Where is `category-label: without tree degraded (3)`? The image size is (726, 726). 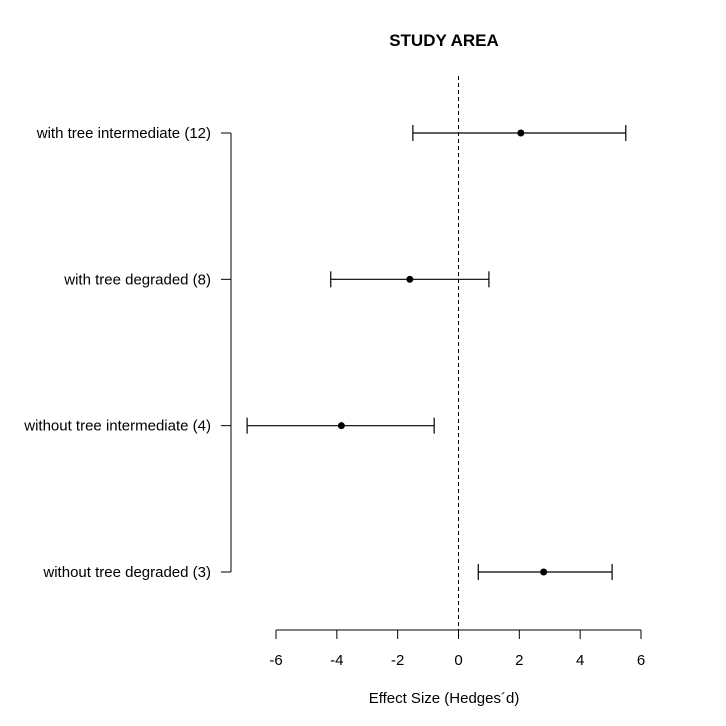 category-label: without tree degraded (3) is located at coordinates (126, 572).